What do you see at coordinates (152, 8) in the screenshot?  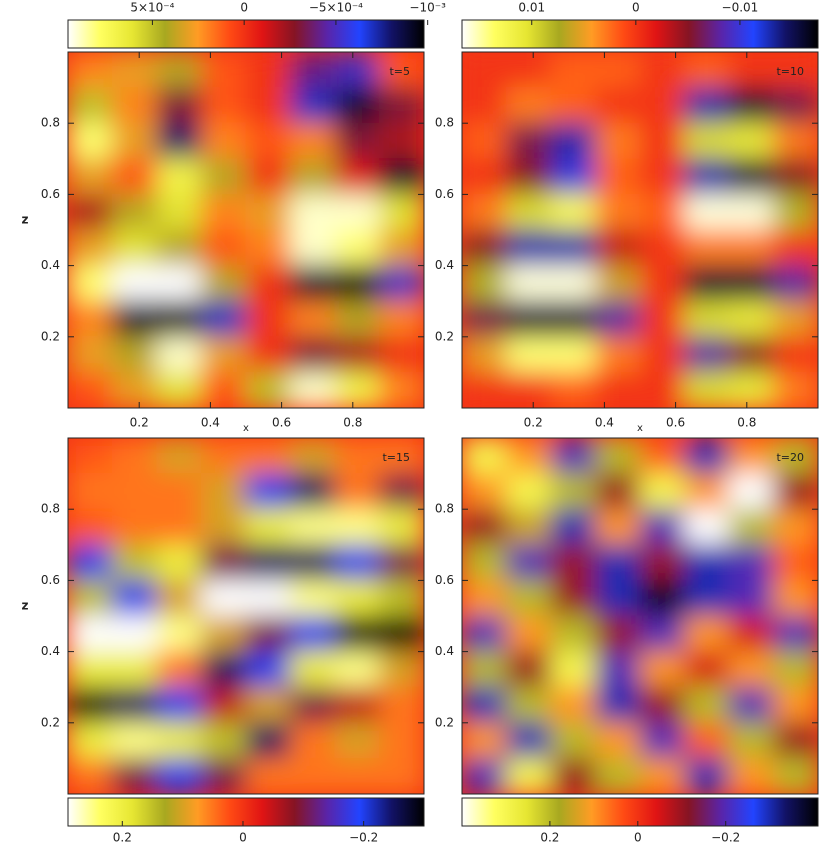 I see `colorbar-tick-label: 5×10⁻⁴` at bounding box center [152, 8].